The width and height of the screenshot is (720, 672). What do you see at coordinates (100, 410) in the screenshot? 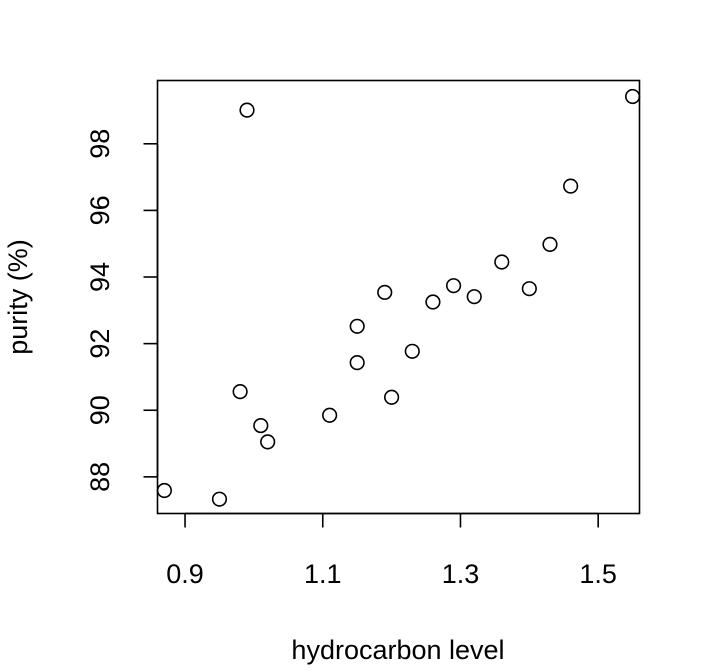
I see `y-tick-label: 90` at bounding box center [100, 410].